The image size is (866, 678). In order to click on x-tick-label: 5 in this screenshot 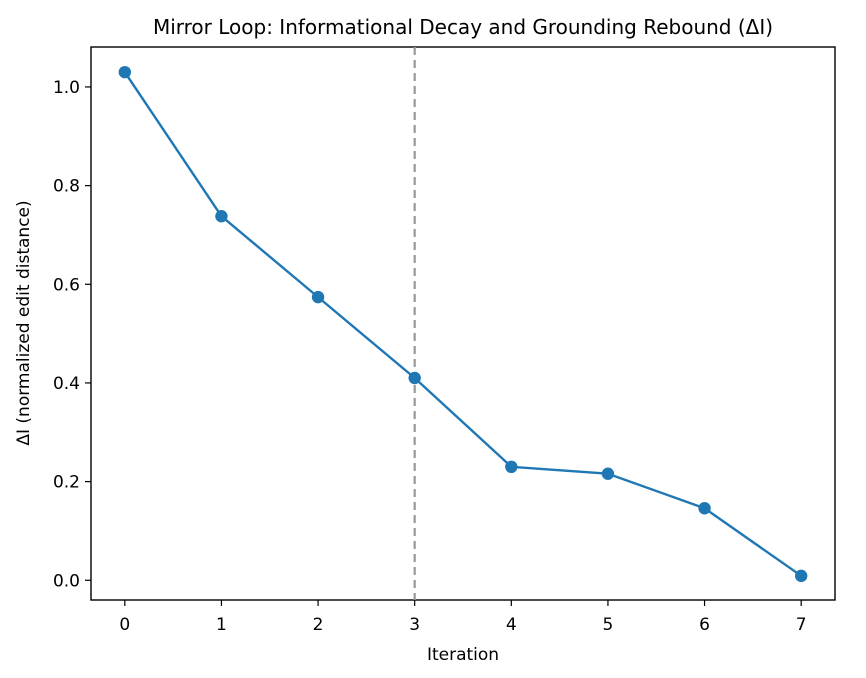, I will do `click(608, 625)`.